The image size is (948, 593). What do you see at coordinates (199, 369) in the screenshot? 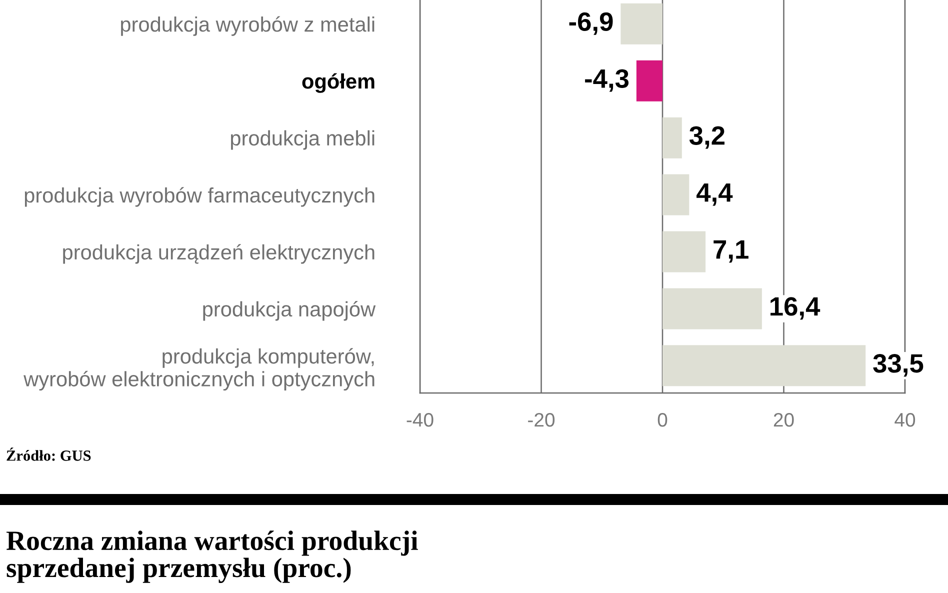
I see `y-tick-label: produkcja komputerów, wyrobów elektronicznych i optycznych` at bounding box center [199, 369].